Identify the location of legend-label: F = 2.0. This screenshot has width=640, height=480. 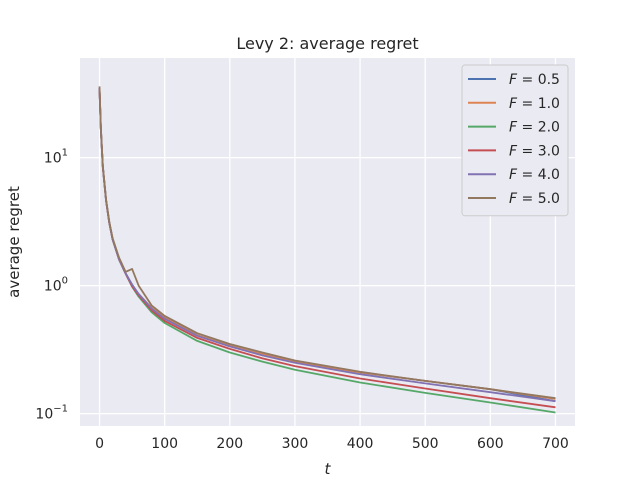
(534, 128).